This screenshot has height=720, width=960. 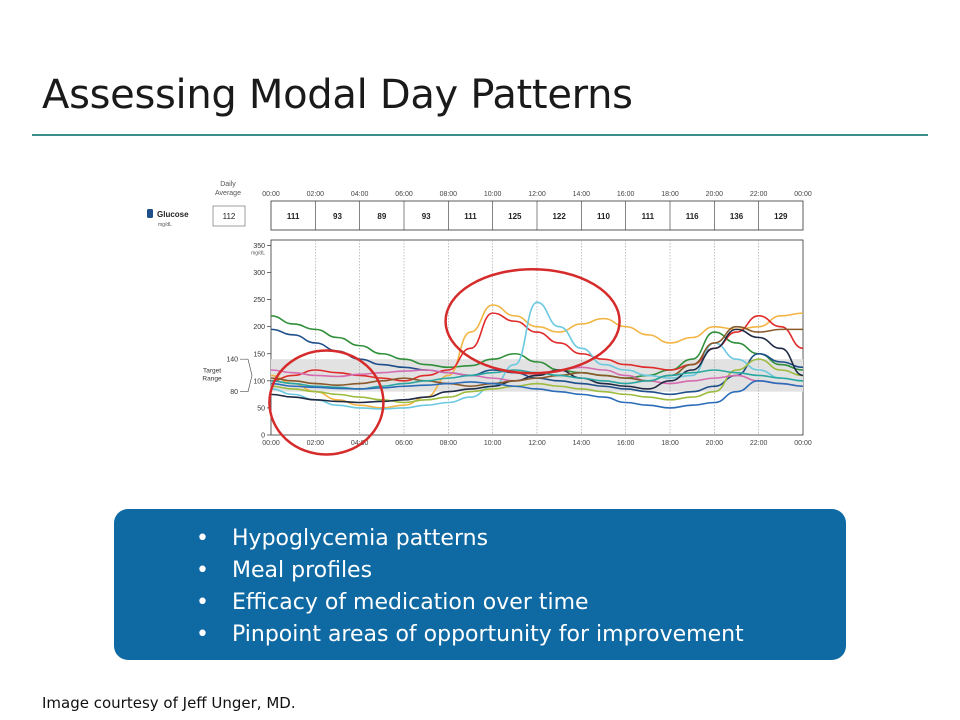 I want to click on daily-average-value: 112, so click(x=229, y=216).